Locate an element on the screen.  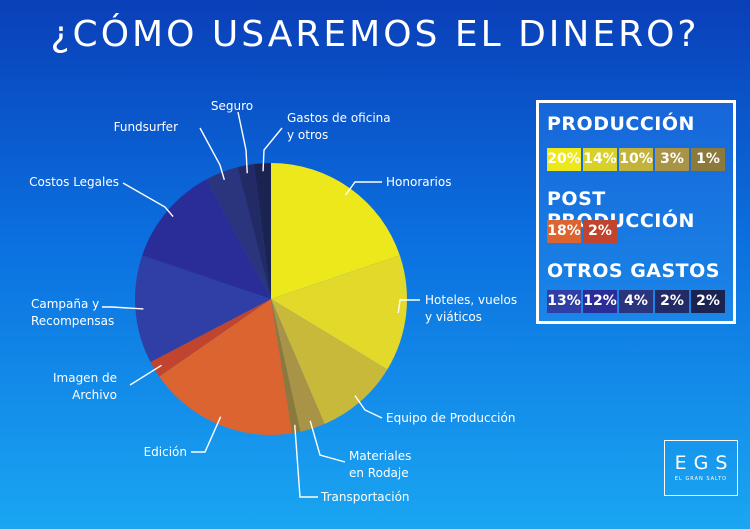
slice-label: Imagen de Archivo is located at coordinates (85, 386).